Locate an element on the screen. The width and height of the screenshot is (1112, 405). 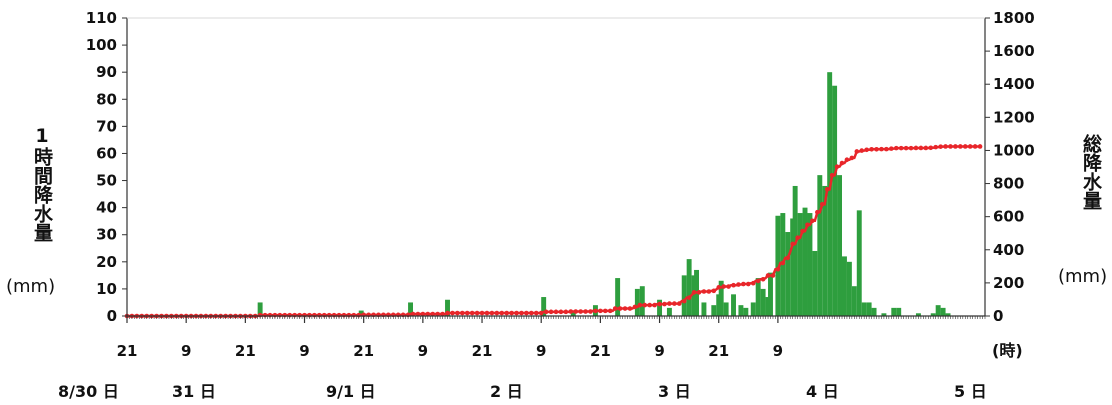
day-label-3: 3 日 is located at coordinates (674, 391).